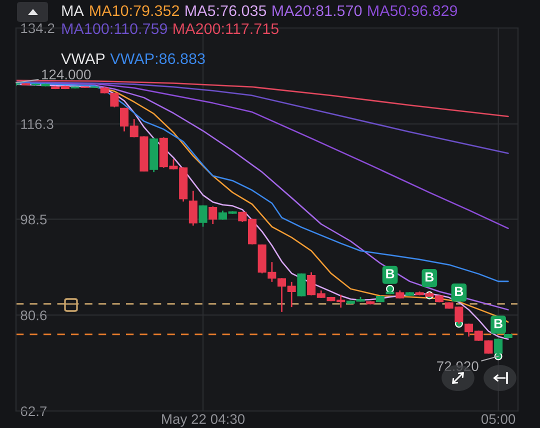 This screenshot has width=540, height=428. I want to click on text: MA50:96.829, so click(413, 10).